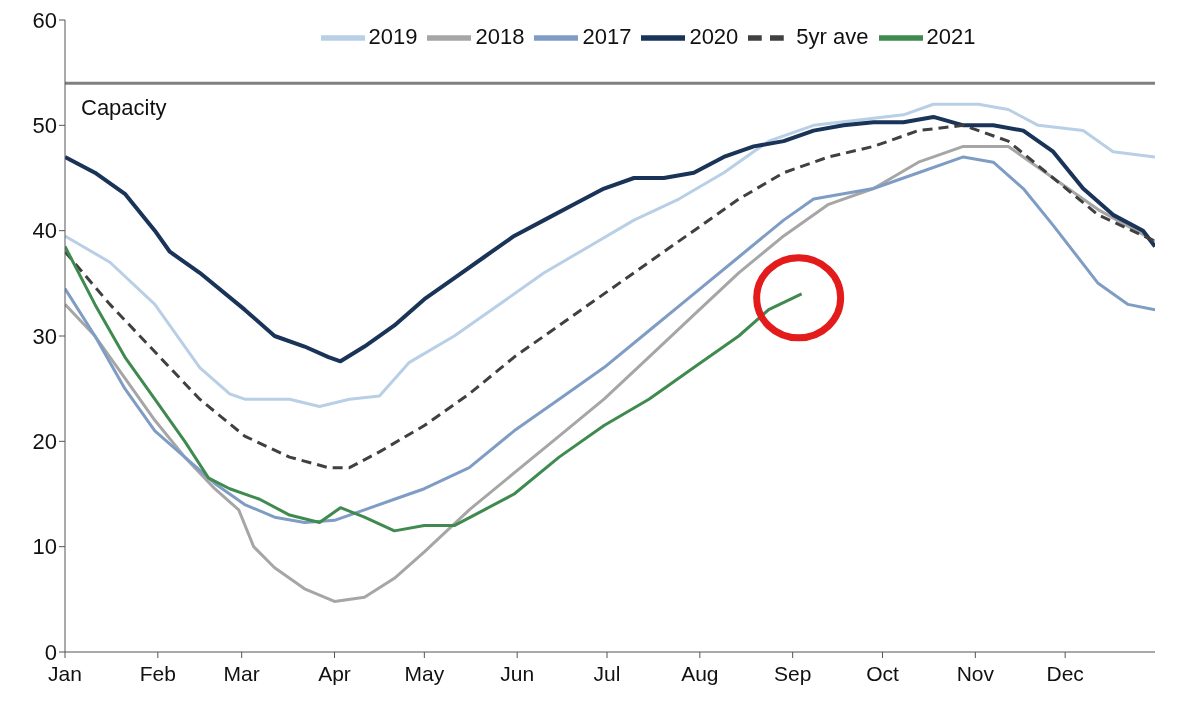 This screenshot has width=1182, height=704. Describe the element at coordinates (500, 36) in the screenshot. I see `legend-label: 2018` at that location.